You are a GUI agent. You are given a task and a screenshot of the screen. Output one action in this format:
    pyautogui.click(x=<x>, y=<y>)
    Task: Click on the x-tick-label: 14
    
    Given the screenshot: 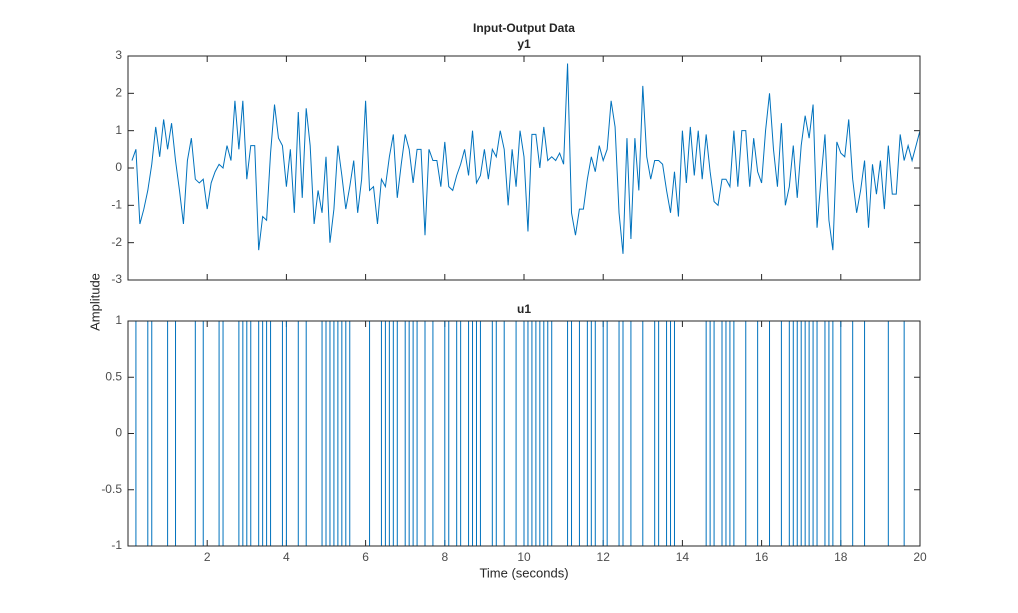 What is the action you would take?
    pyautogui.click(x=683, y=557)
    